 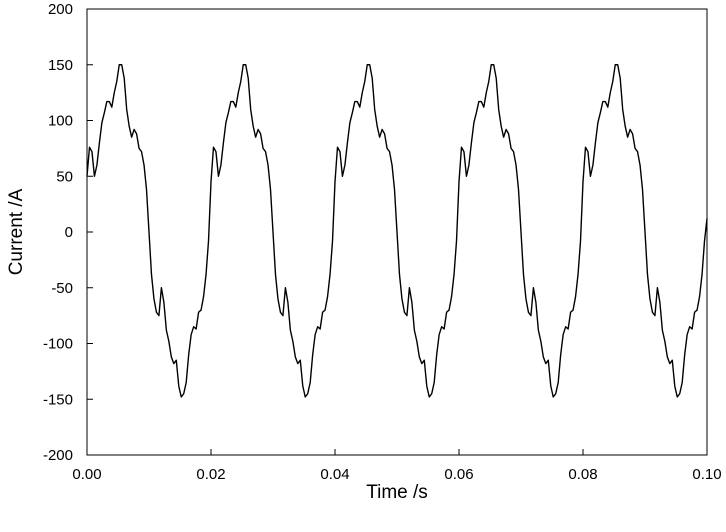 What do you see at coordinates (58, 344) in the screenshot?
I see `y-tick-label: -100` at bounding box center [58, 344].